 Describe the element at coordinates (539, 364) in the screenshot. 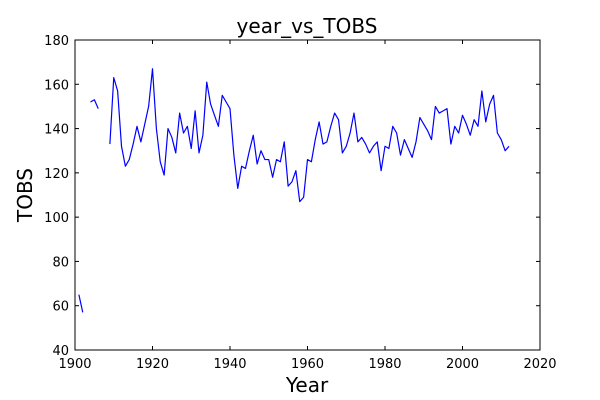

I see `x-tick-label: 2020` at that location.